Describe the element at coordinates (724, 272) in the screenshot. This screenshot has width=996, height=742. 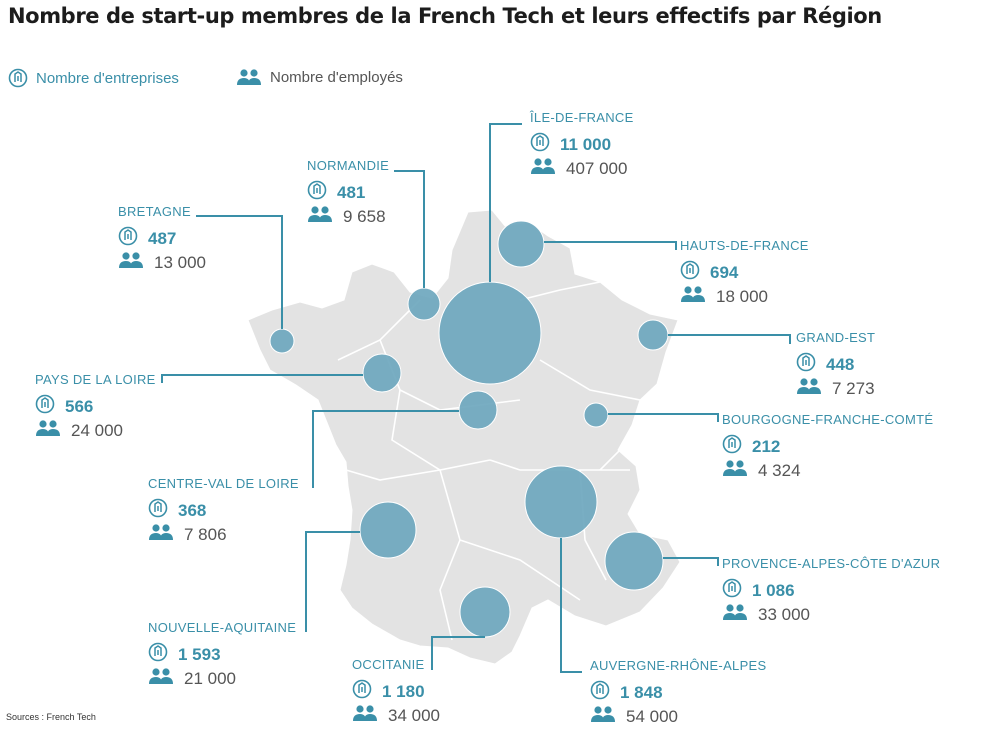
I see `region-companies-value: 694` at that location.